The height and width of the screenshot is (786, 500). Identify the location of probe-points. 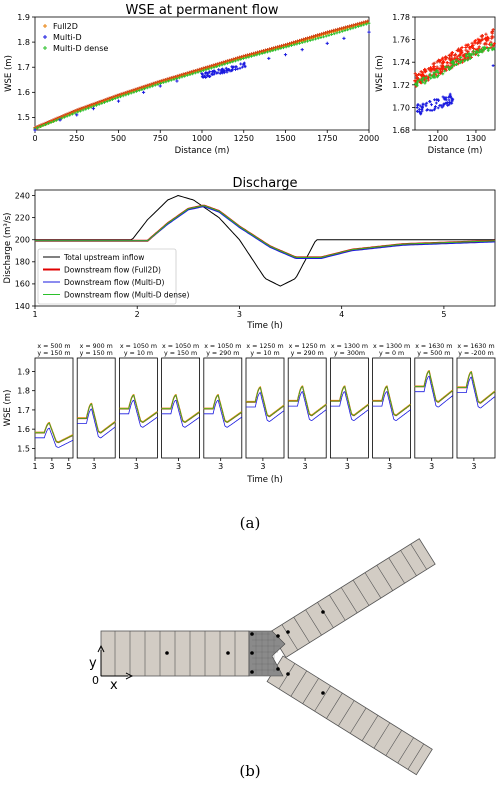
(245, 652).